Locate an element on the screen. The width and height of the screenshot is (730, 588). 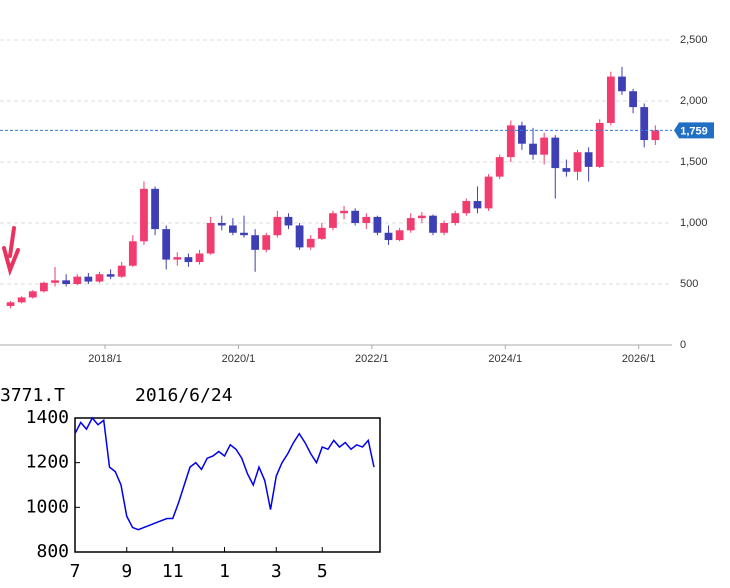
y-tick-label: 2,500 is located at coordinates (694, 40).